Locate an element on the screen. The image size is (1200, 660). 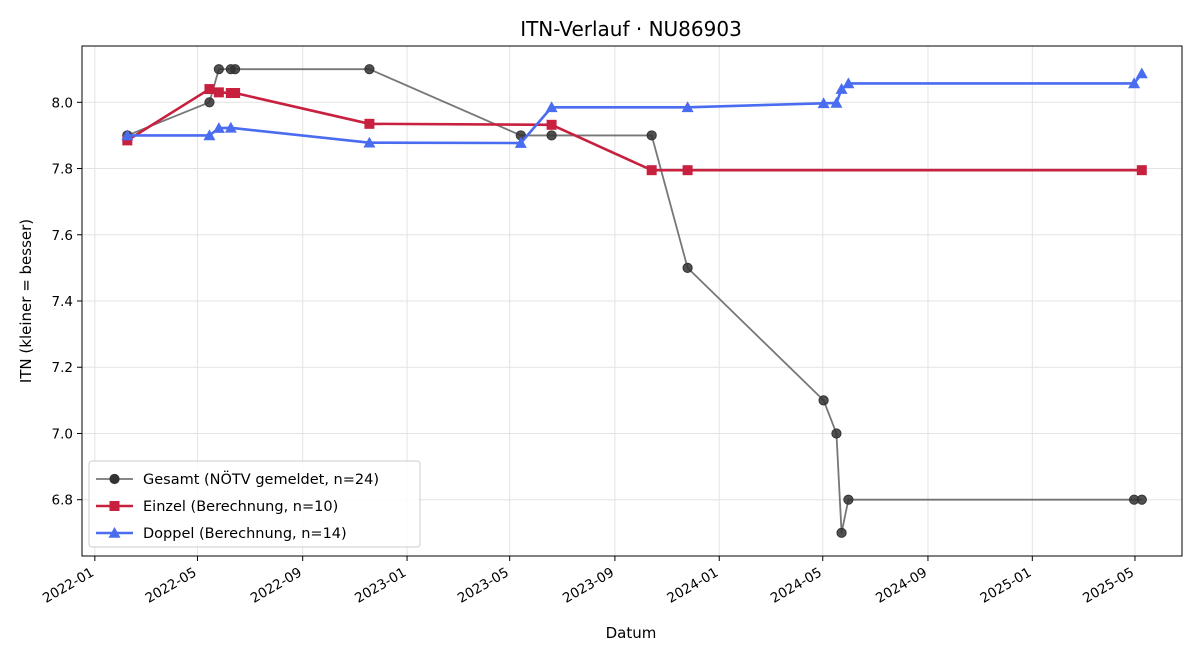
legend-label: Doppel (Berechnung, n=14) is located at coordinates (245, 534).